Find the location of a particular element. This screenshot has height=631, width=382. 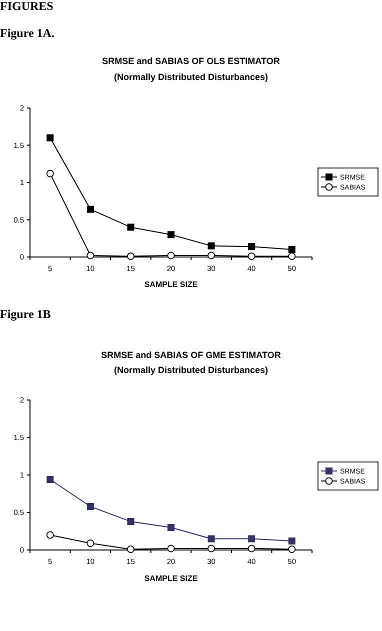

text: FIGURES is located at coordinates (27, 6).